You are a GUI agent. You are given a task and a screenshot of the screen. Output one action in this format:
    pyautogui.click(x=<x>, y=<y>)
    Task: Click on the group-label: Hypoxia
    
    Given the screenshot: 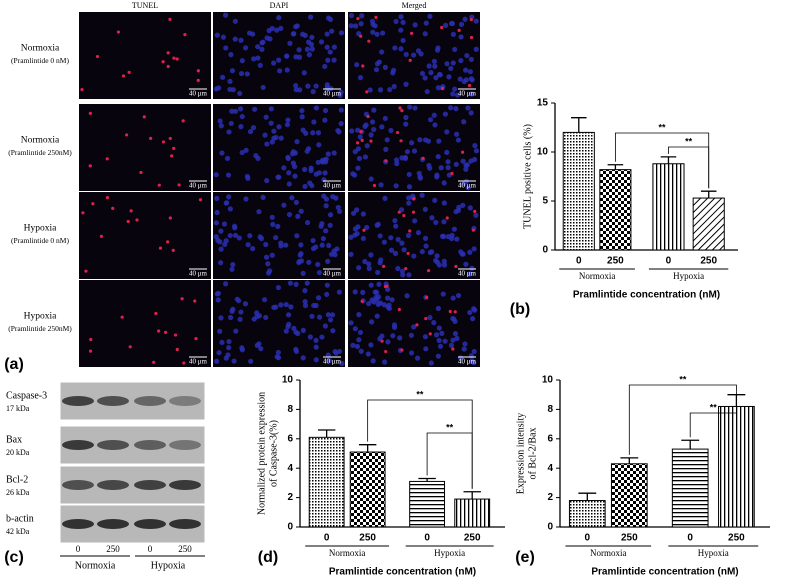 What is the action you would take?
    pyautogui.click(x=449, y=553)
    